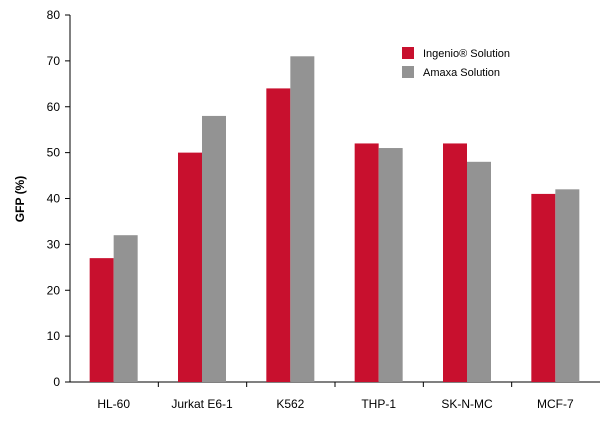 This screenshot has height=426, width=600. Describe the element at coordinates (202, 404) in the screenshot. I see `x-tick-label: Jurkat E6-1` at that location.